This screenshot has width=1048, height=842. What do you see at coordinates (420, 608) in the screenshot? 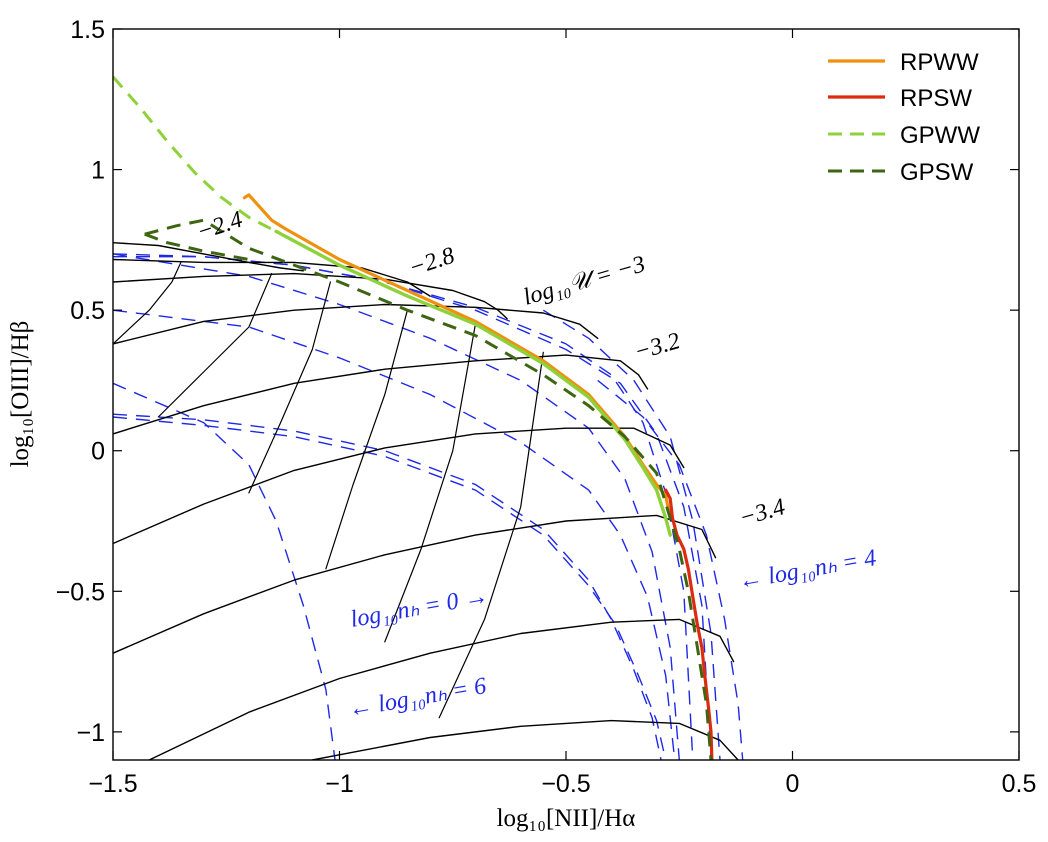
I see `annotation-nh-0: log₁₀nₕ = 0 →` at bounding box center [420, 608].